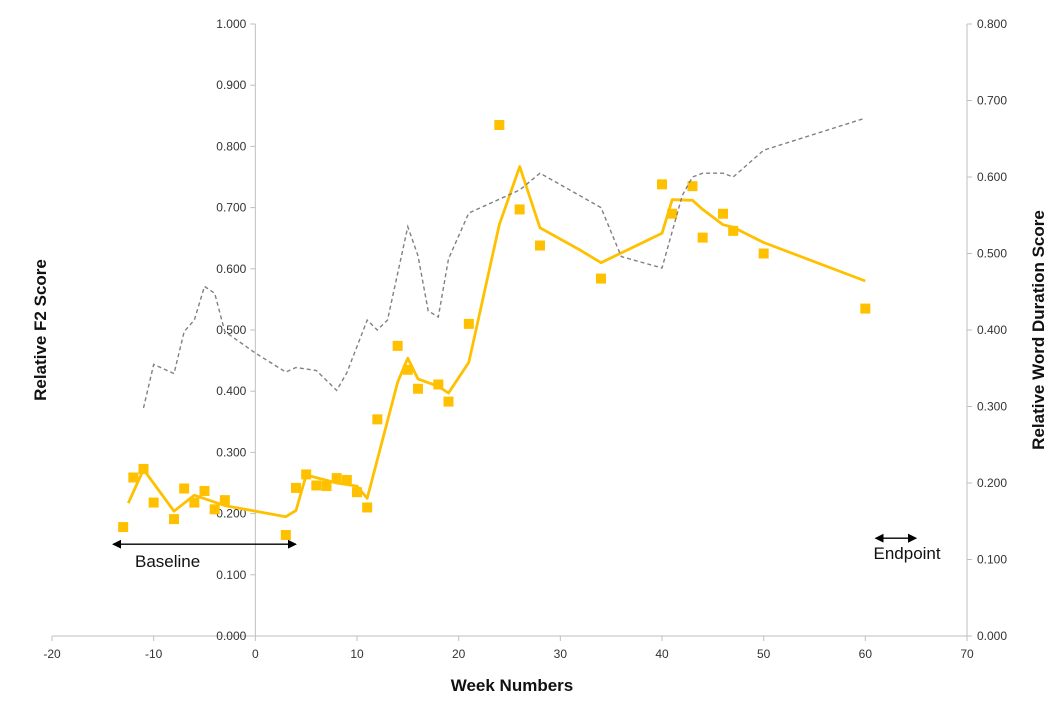 The height and width of the screenshot is (709, 1057). I want to click on x-tick-label: -20, so click(52, 654).